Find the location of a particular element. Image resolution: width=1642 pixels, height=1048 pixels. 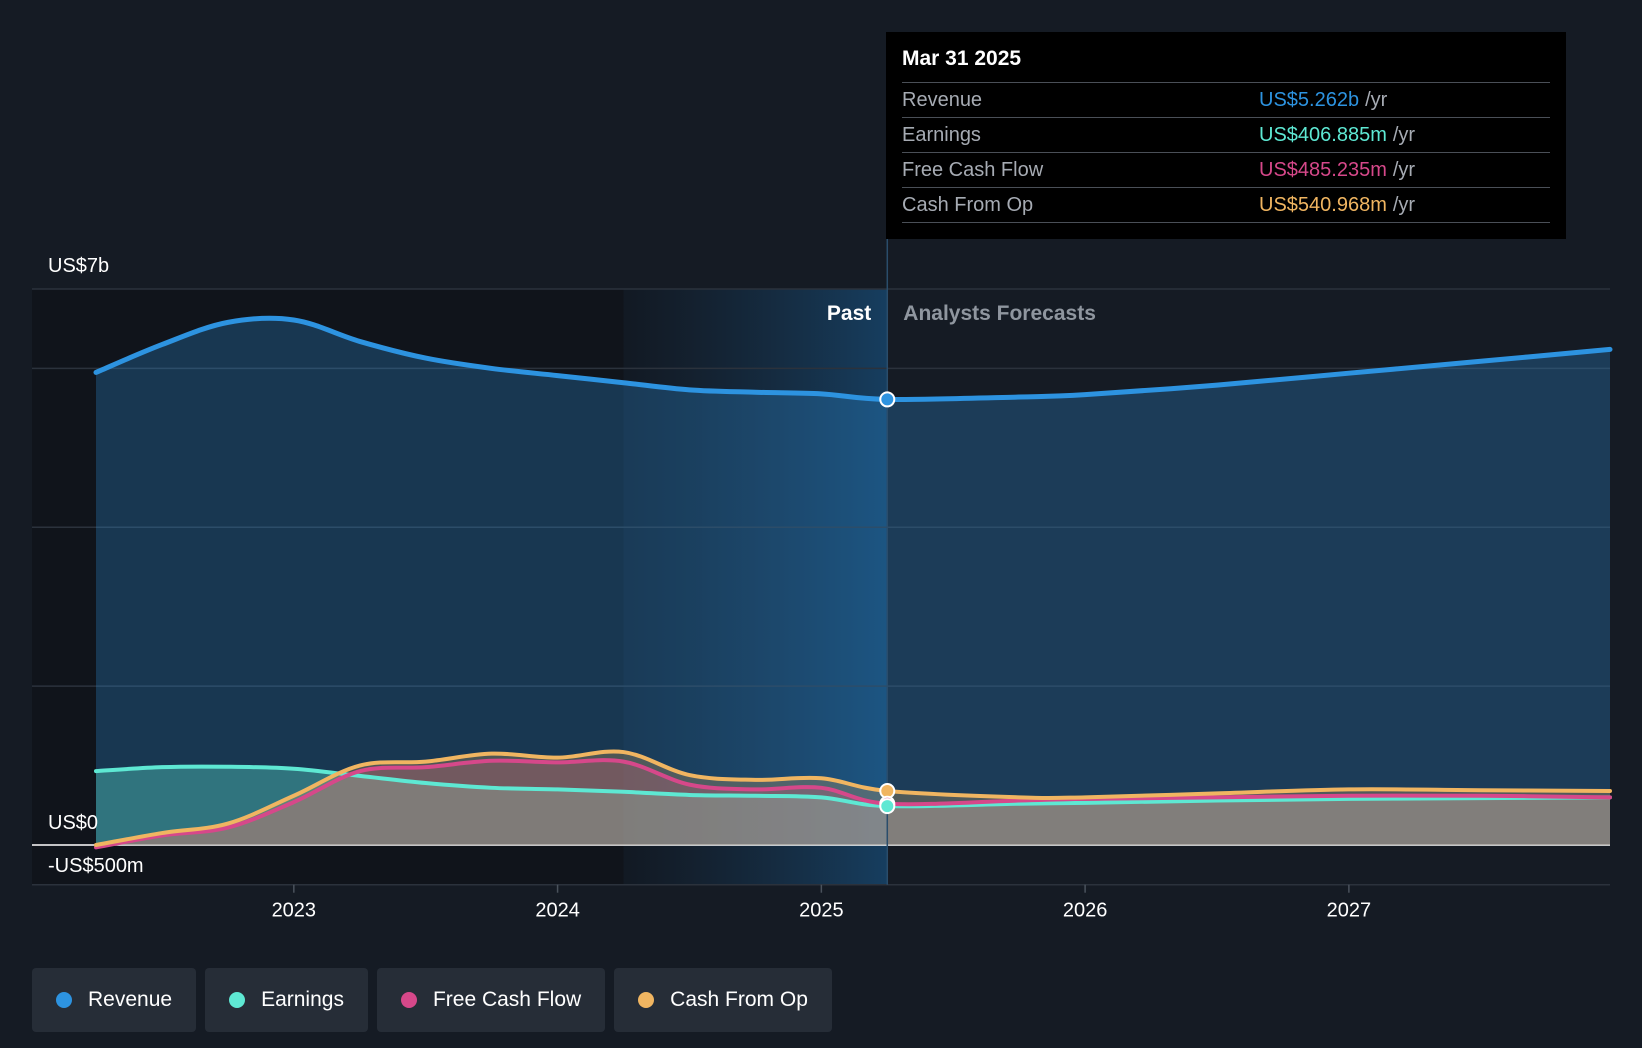

tooltip-row-earnings: Earnings US$406.885m /yr is located at coordinates (1226, 134).